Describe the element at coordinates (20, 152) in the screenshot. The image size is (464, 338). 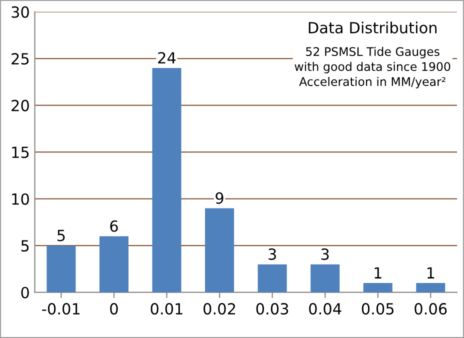
I see `y-tick-label: 15` at that location.